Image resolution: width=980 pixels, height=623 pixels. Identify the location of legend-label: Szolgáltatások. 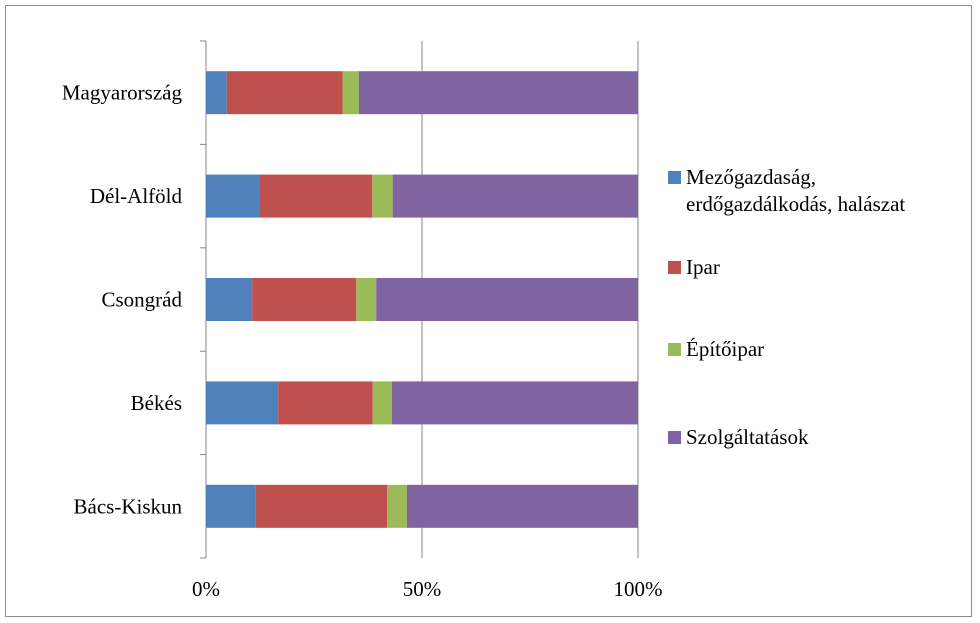
(747, 437).